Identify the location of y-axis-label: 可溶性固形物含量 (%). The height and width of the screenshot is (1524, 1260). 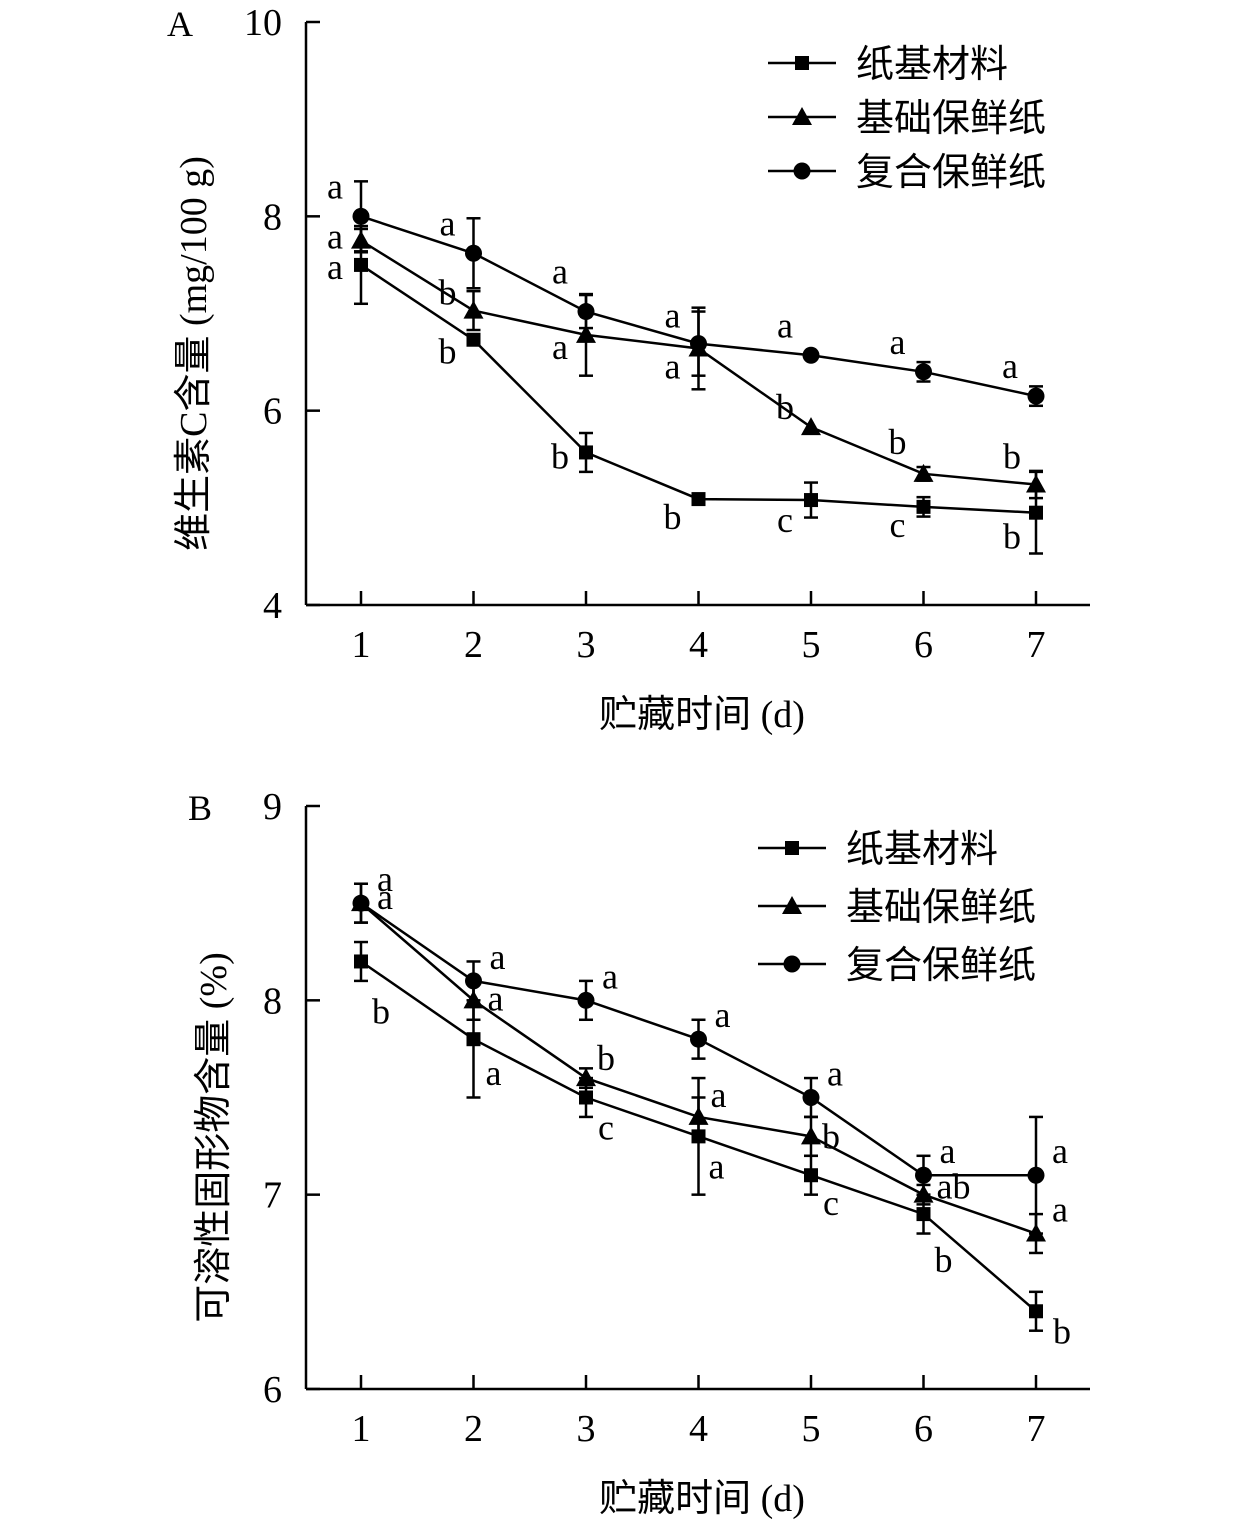
(214, 1137).